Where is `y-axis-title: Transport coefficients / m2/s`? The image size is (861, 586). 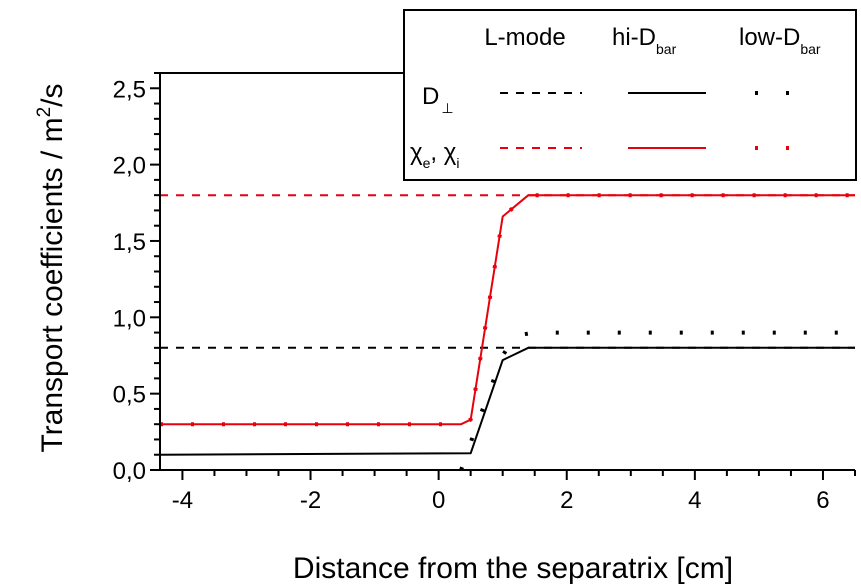
y-axis-title: Transport coefficients / m2/s is located at coordinates (51, 267).